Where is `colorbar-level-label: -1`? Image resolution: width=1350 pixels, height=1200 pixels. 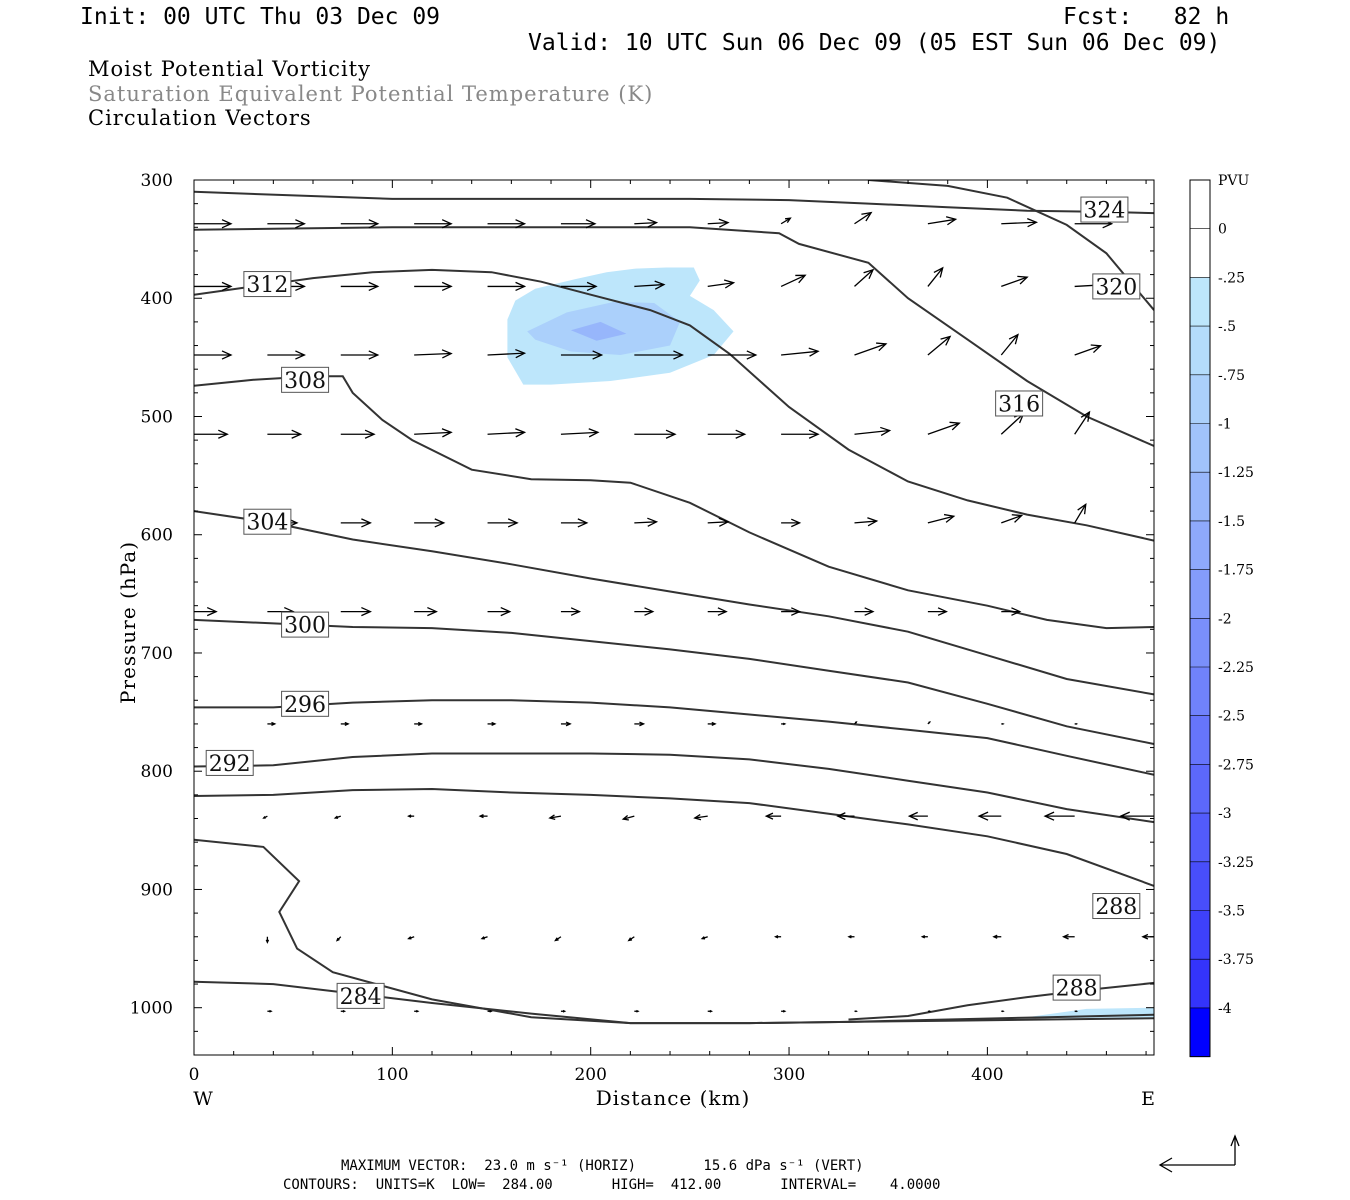
colorbar-level-label: -1 is located at coordinates (1225, 425).